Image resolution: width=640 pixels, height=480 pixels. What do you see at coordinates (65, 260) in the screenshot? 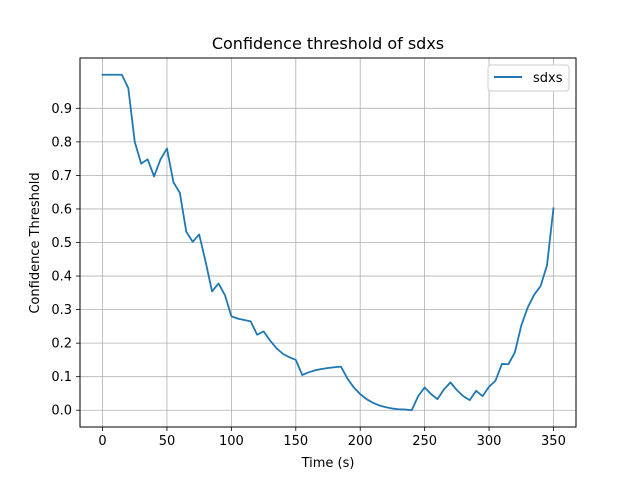
I see `y-axis-ticks: 0.0 0.1 0.2 0.3 0.4 0.5 0.6 0.7 0.8 0.9` at bounding box center [65, 260].